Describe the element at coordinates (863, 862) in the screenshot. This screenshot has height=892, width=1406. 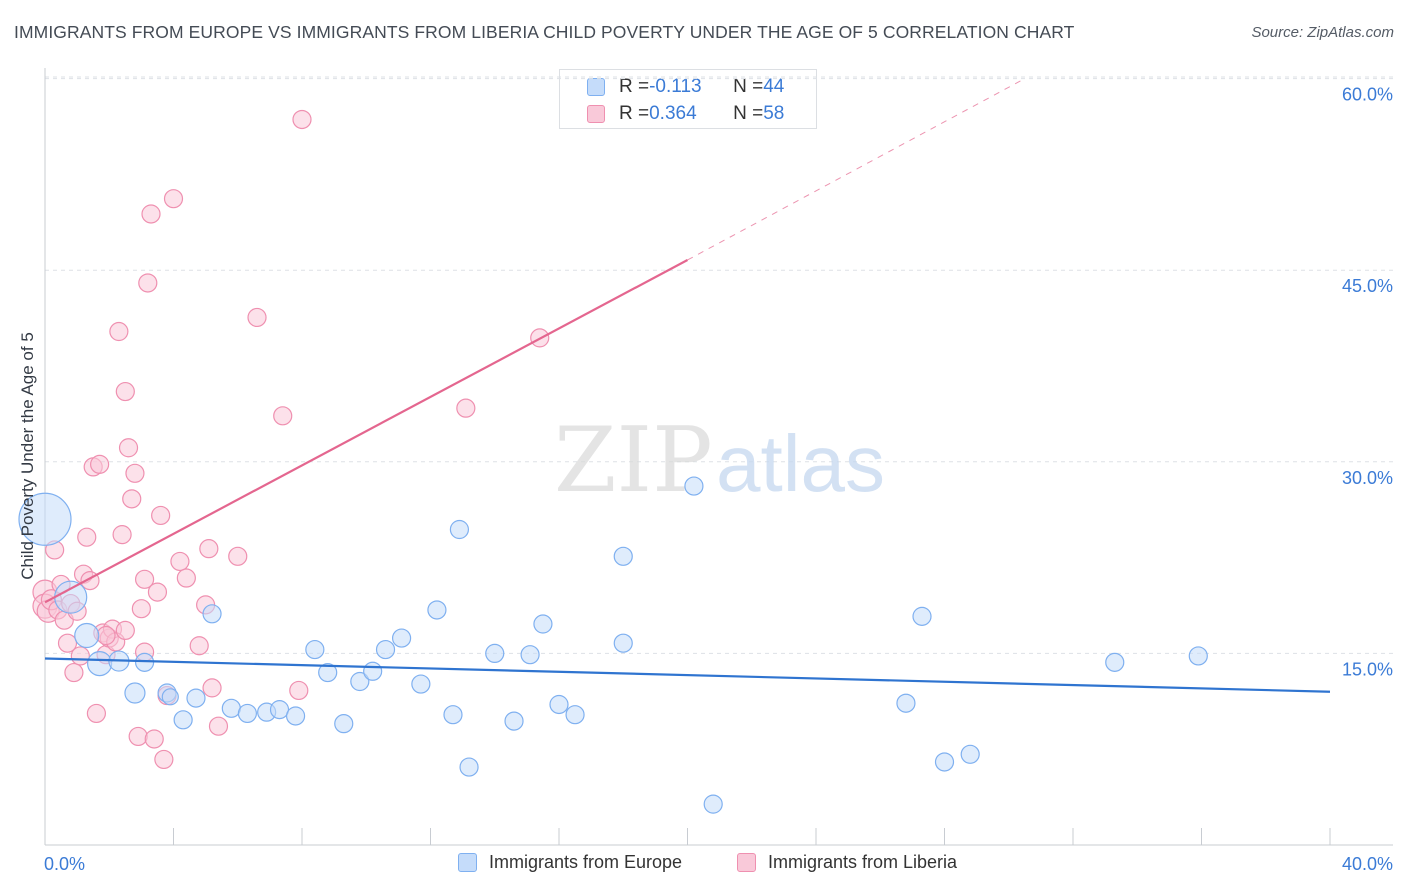
I see `bottom-legend-label-liberia: Immigrants from Liberia` at that location.